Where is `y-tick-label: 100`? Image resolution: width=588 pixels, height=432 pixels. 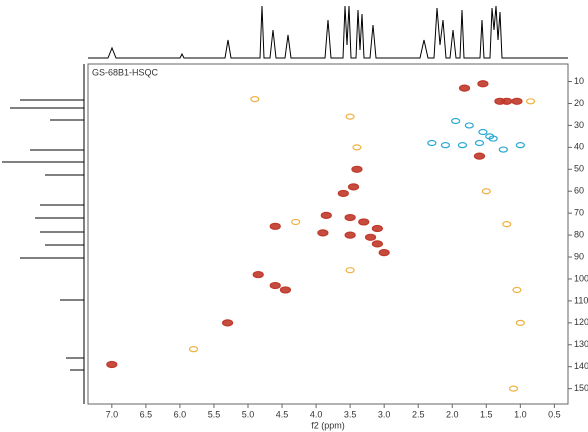 y-tick-label: 100 is located at coordinates (581, 278).